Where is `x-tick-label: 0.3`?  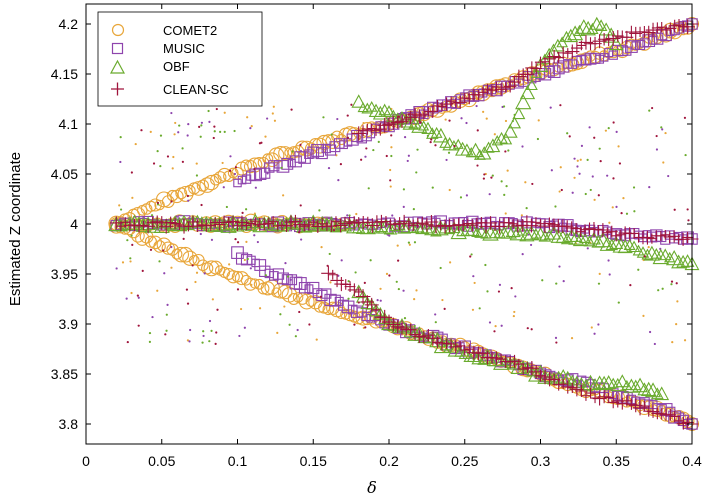 x-tick-label: 0.3 is located at coordinates (541, 461).